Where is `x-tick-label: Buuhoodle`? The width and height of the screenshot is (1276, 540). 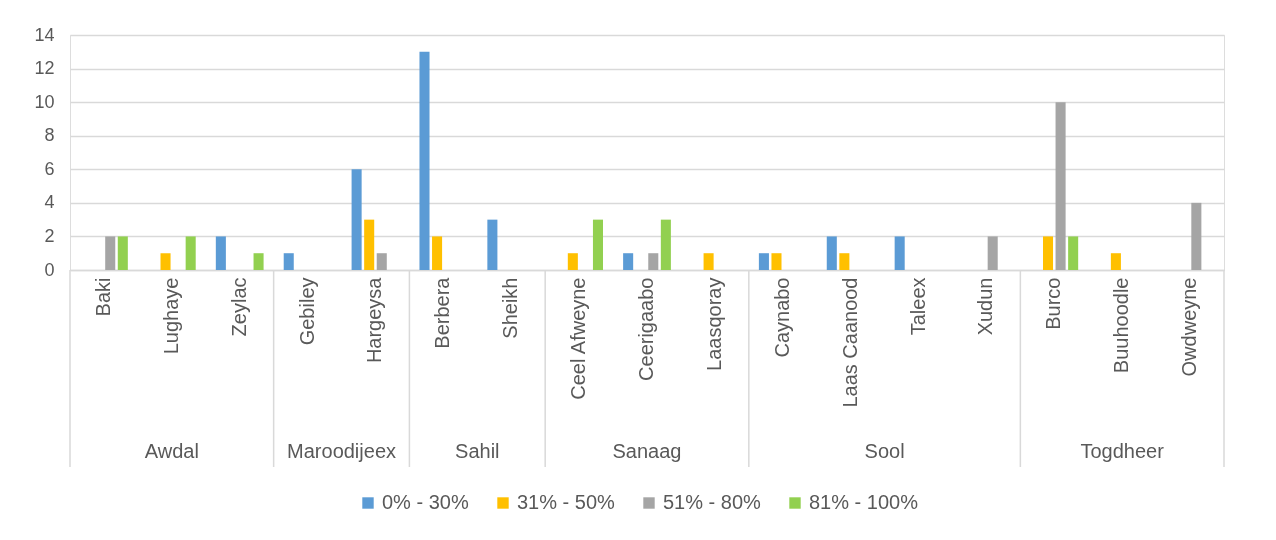 x-tick-label: Buuhoodle is located at coordinates (1121, 325).